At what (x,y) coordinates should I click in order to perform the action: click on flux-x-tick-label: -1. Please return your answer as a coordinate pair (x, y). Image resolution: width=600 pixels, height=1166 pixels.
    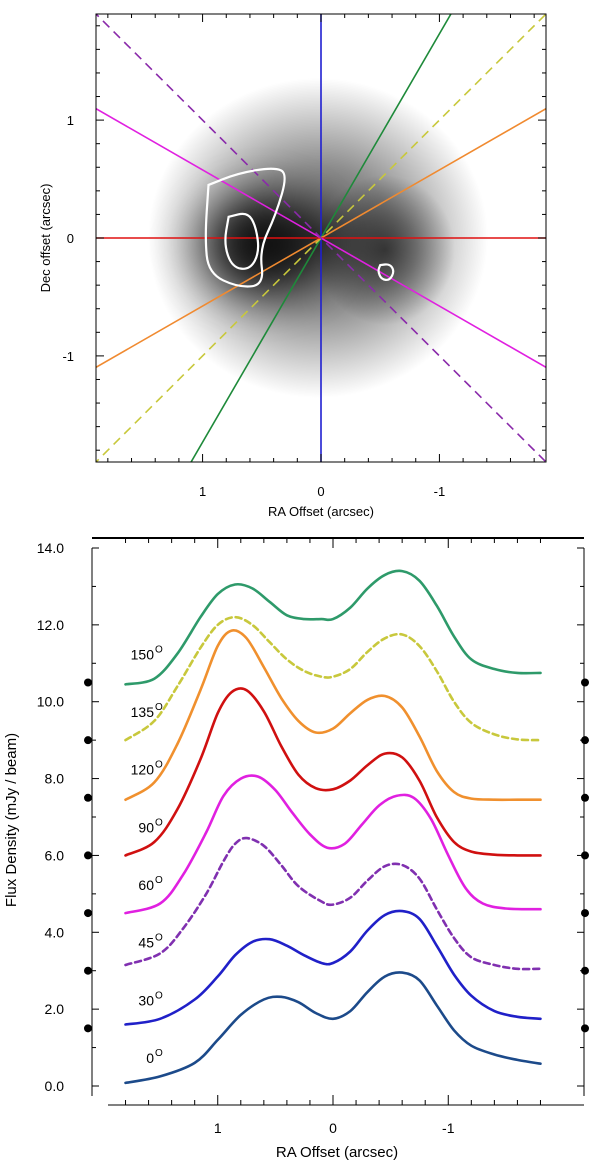
    Looking at the image, I should click on (448, 1128).